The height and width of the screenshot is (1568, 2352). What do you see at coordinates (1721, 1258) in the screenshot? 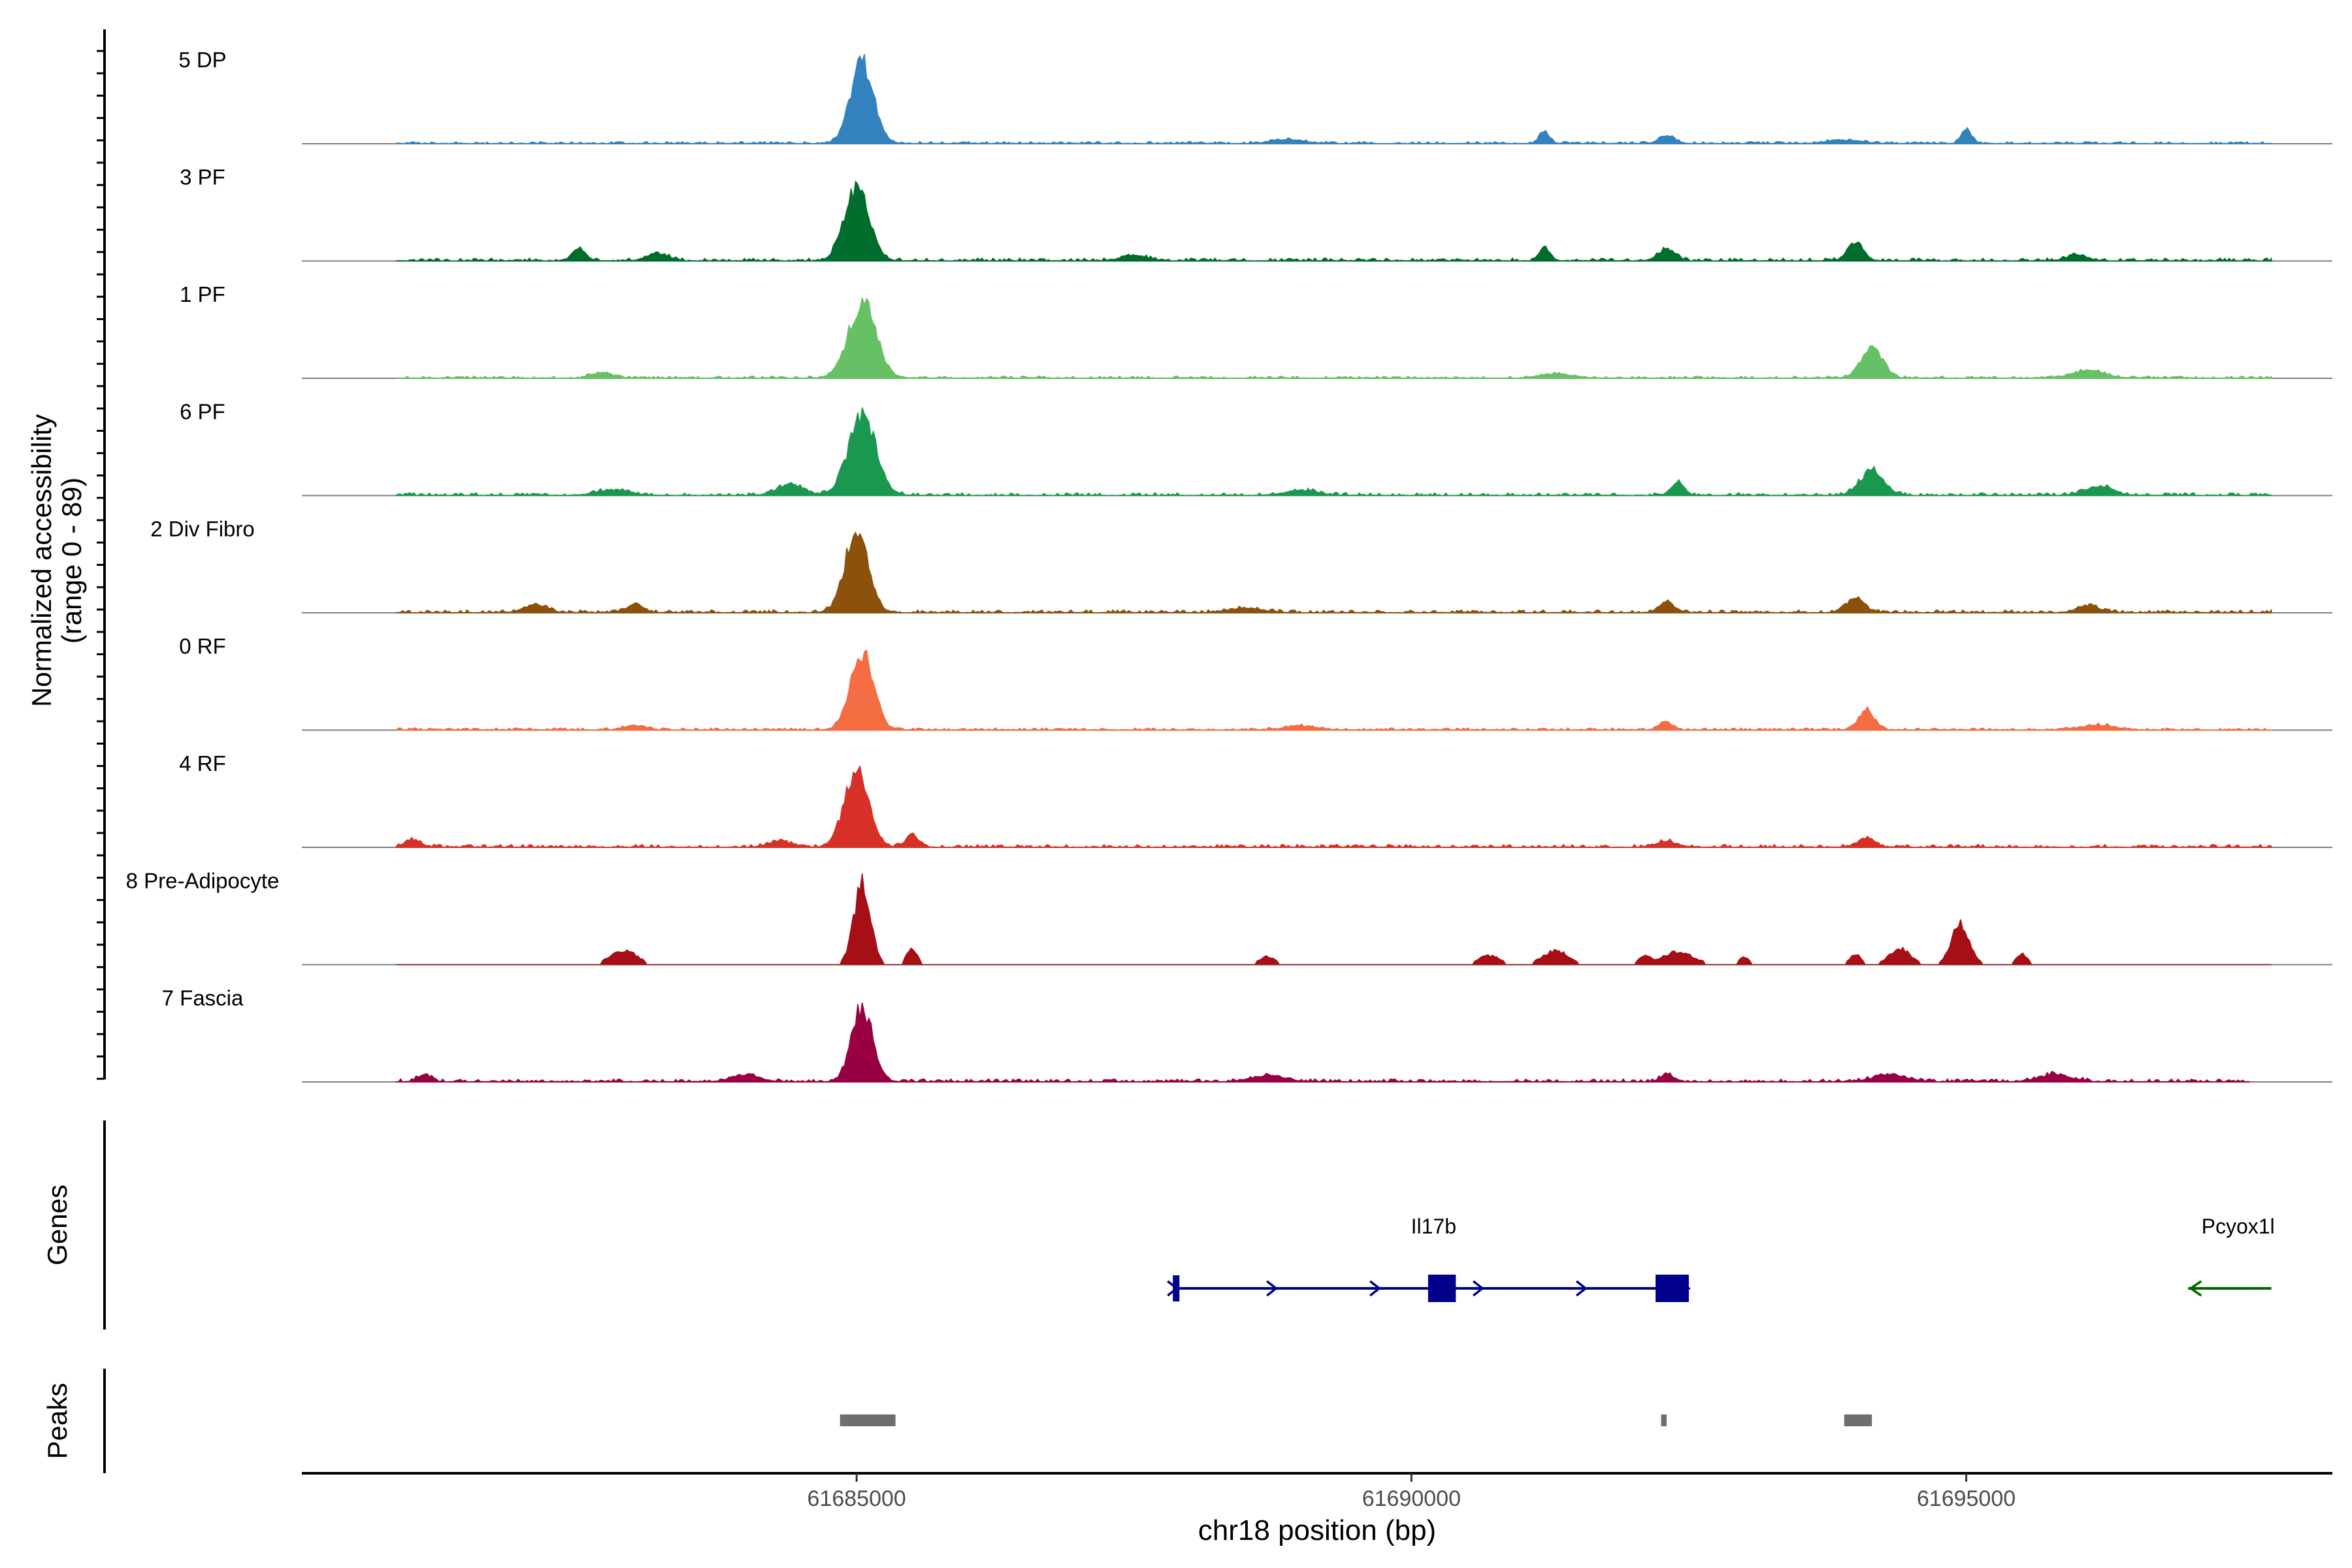
I see `genes-track: Il17b Pcyox1l` at bounding box center [1721, 1258].